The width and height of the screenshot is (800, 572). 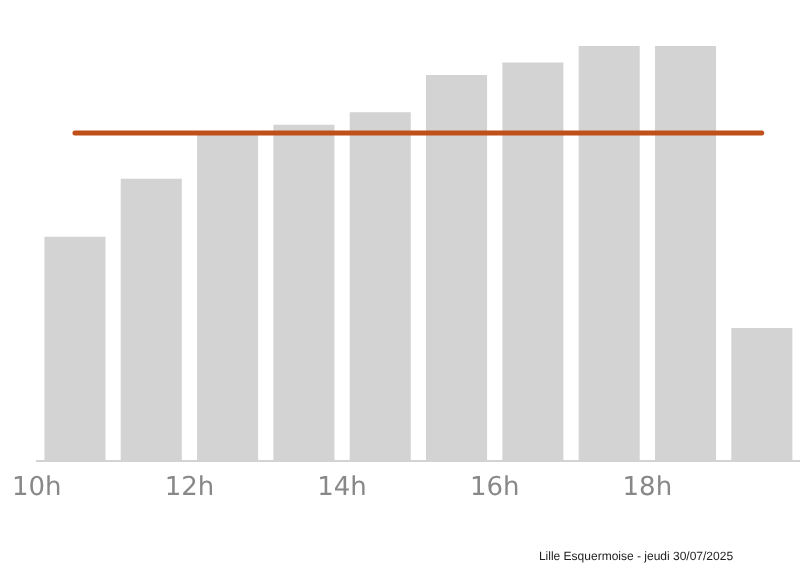 I want to click on x-tick-label: 10h, so click(x=37, y=488).